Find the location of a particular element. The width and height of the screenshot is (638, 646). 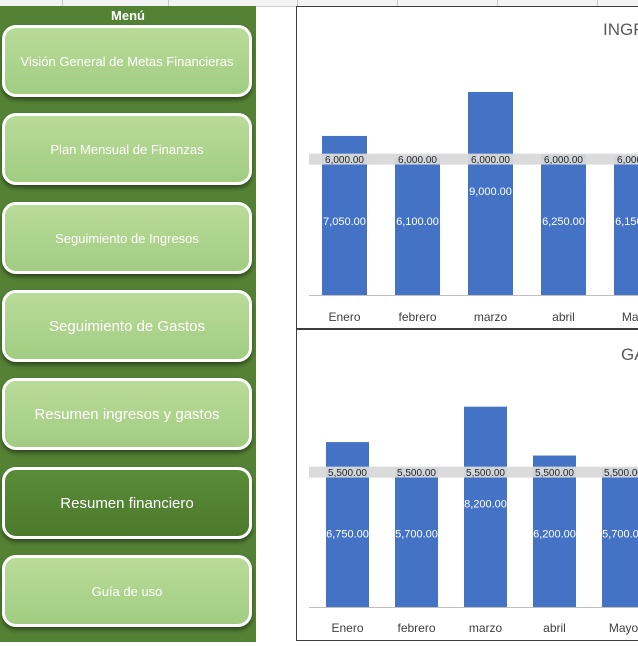

menu-button-label: Visión General de Metas Financieras is located at coordinates (127, 61).